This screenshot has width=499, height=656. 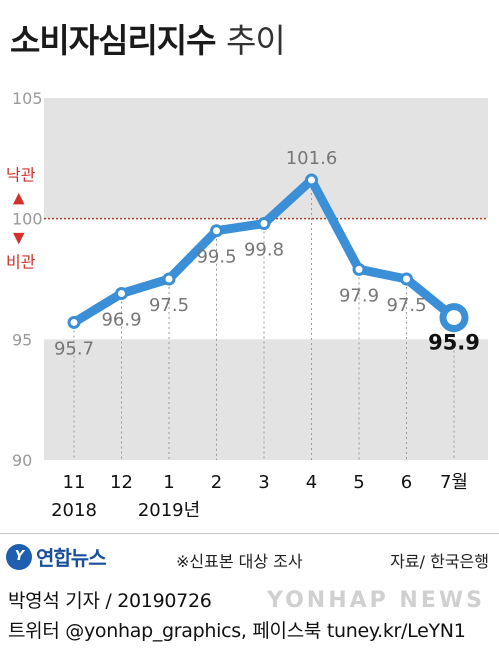 What do you see at coordinates (71, 558) in the screenshot?
I see `logo-text: 연합뉴스` at bounding box center [71, 558].